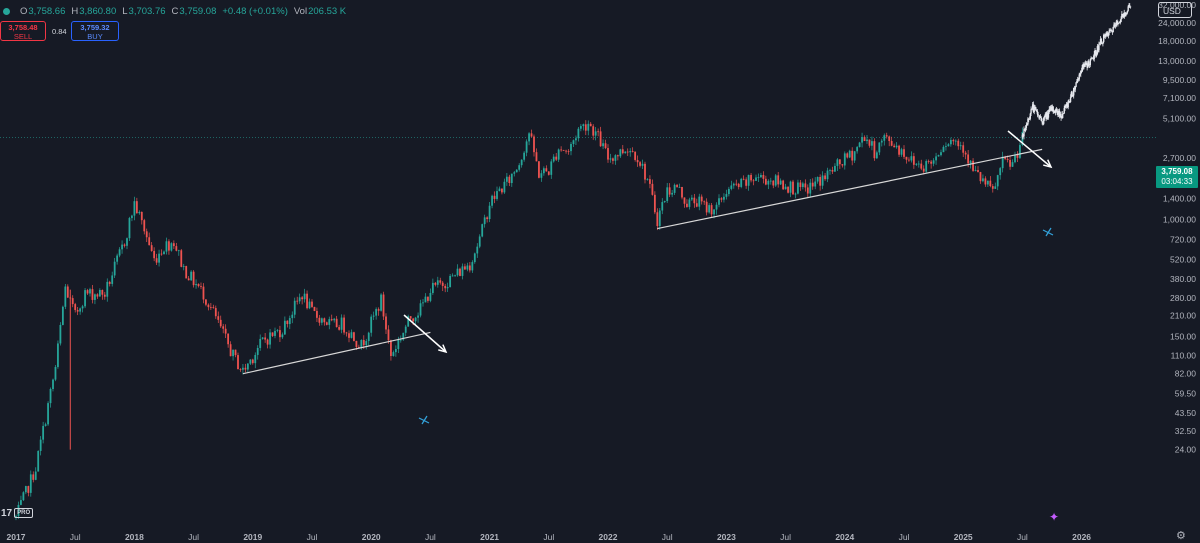  What do you see at coordinates (489, 537) in the screenshot?
I see `time-tick-label: 2021` at bounding box center [489, 537].